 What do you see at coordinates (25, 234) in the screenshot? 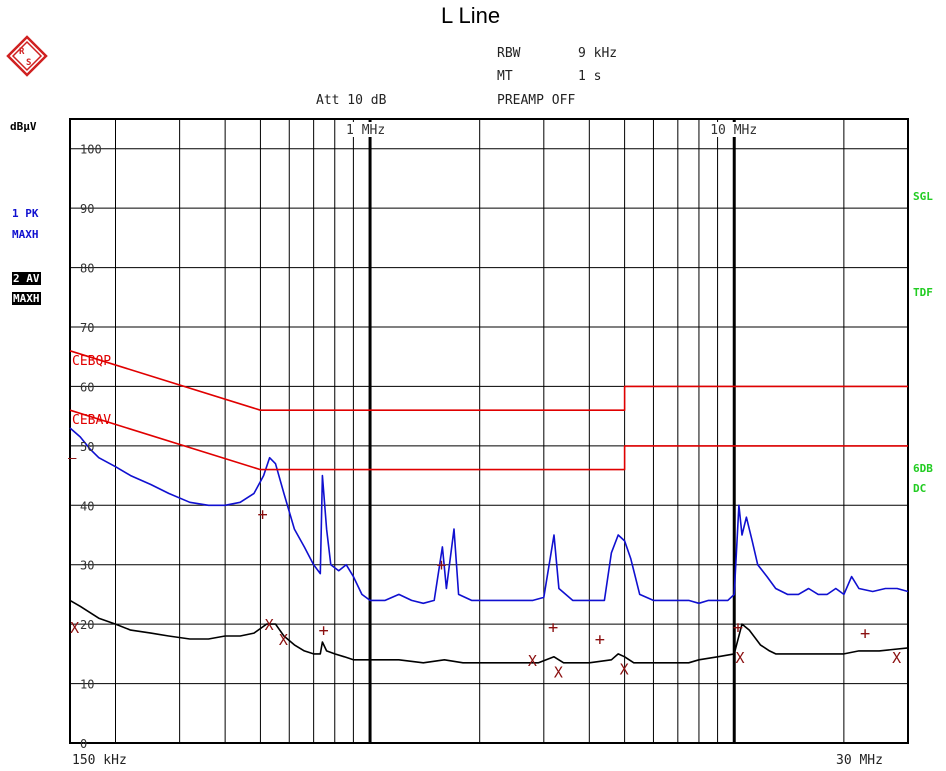
I see `trace1-mode: MAXH` at bounding box center [25, 234].